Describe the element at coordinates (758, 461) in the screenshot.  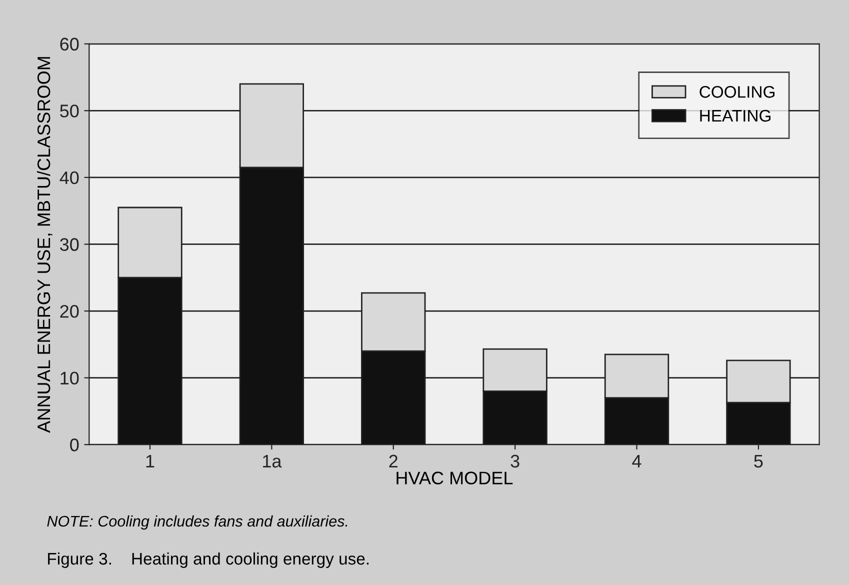
I see `x-tick-label: 5` at that location.